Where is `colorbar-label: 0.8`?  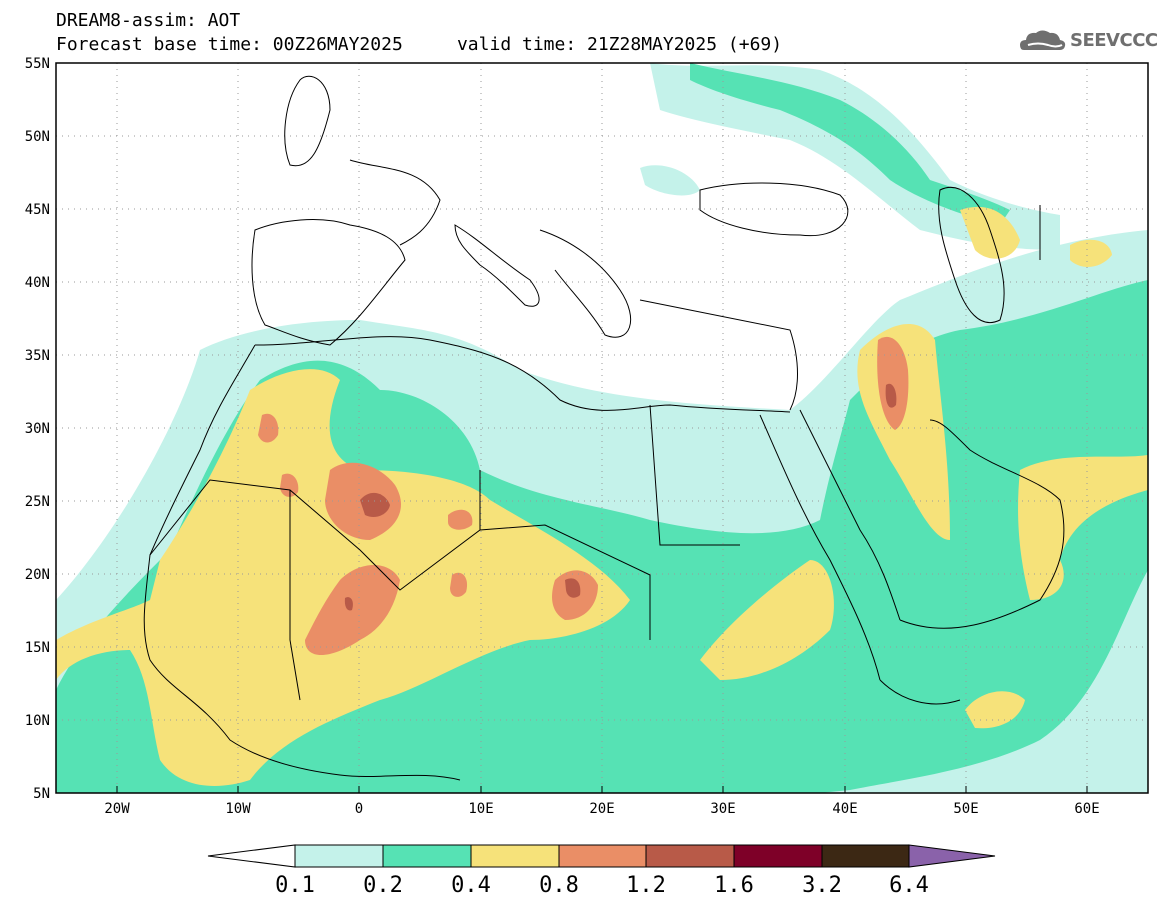 colorbar-label: 0.8 is located at coordinates (559, 885).